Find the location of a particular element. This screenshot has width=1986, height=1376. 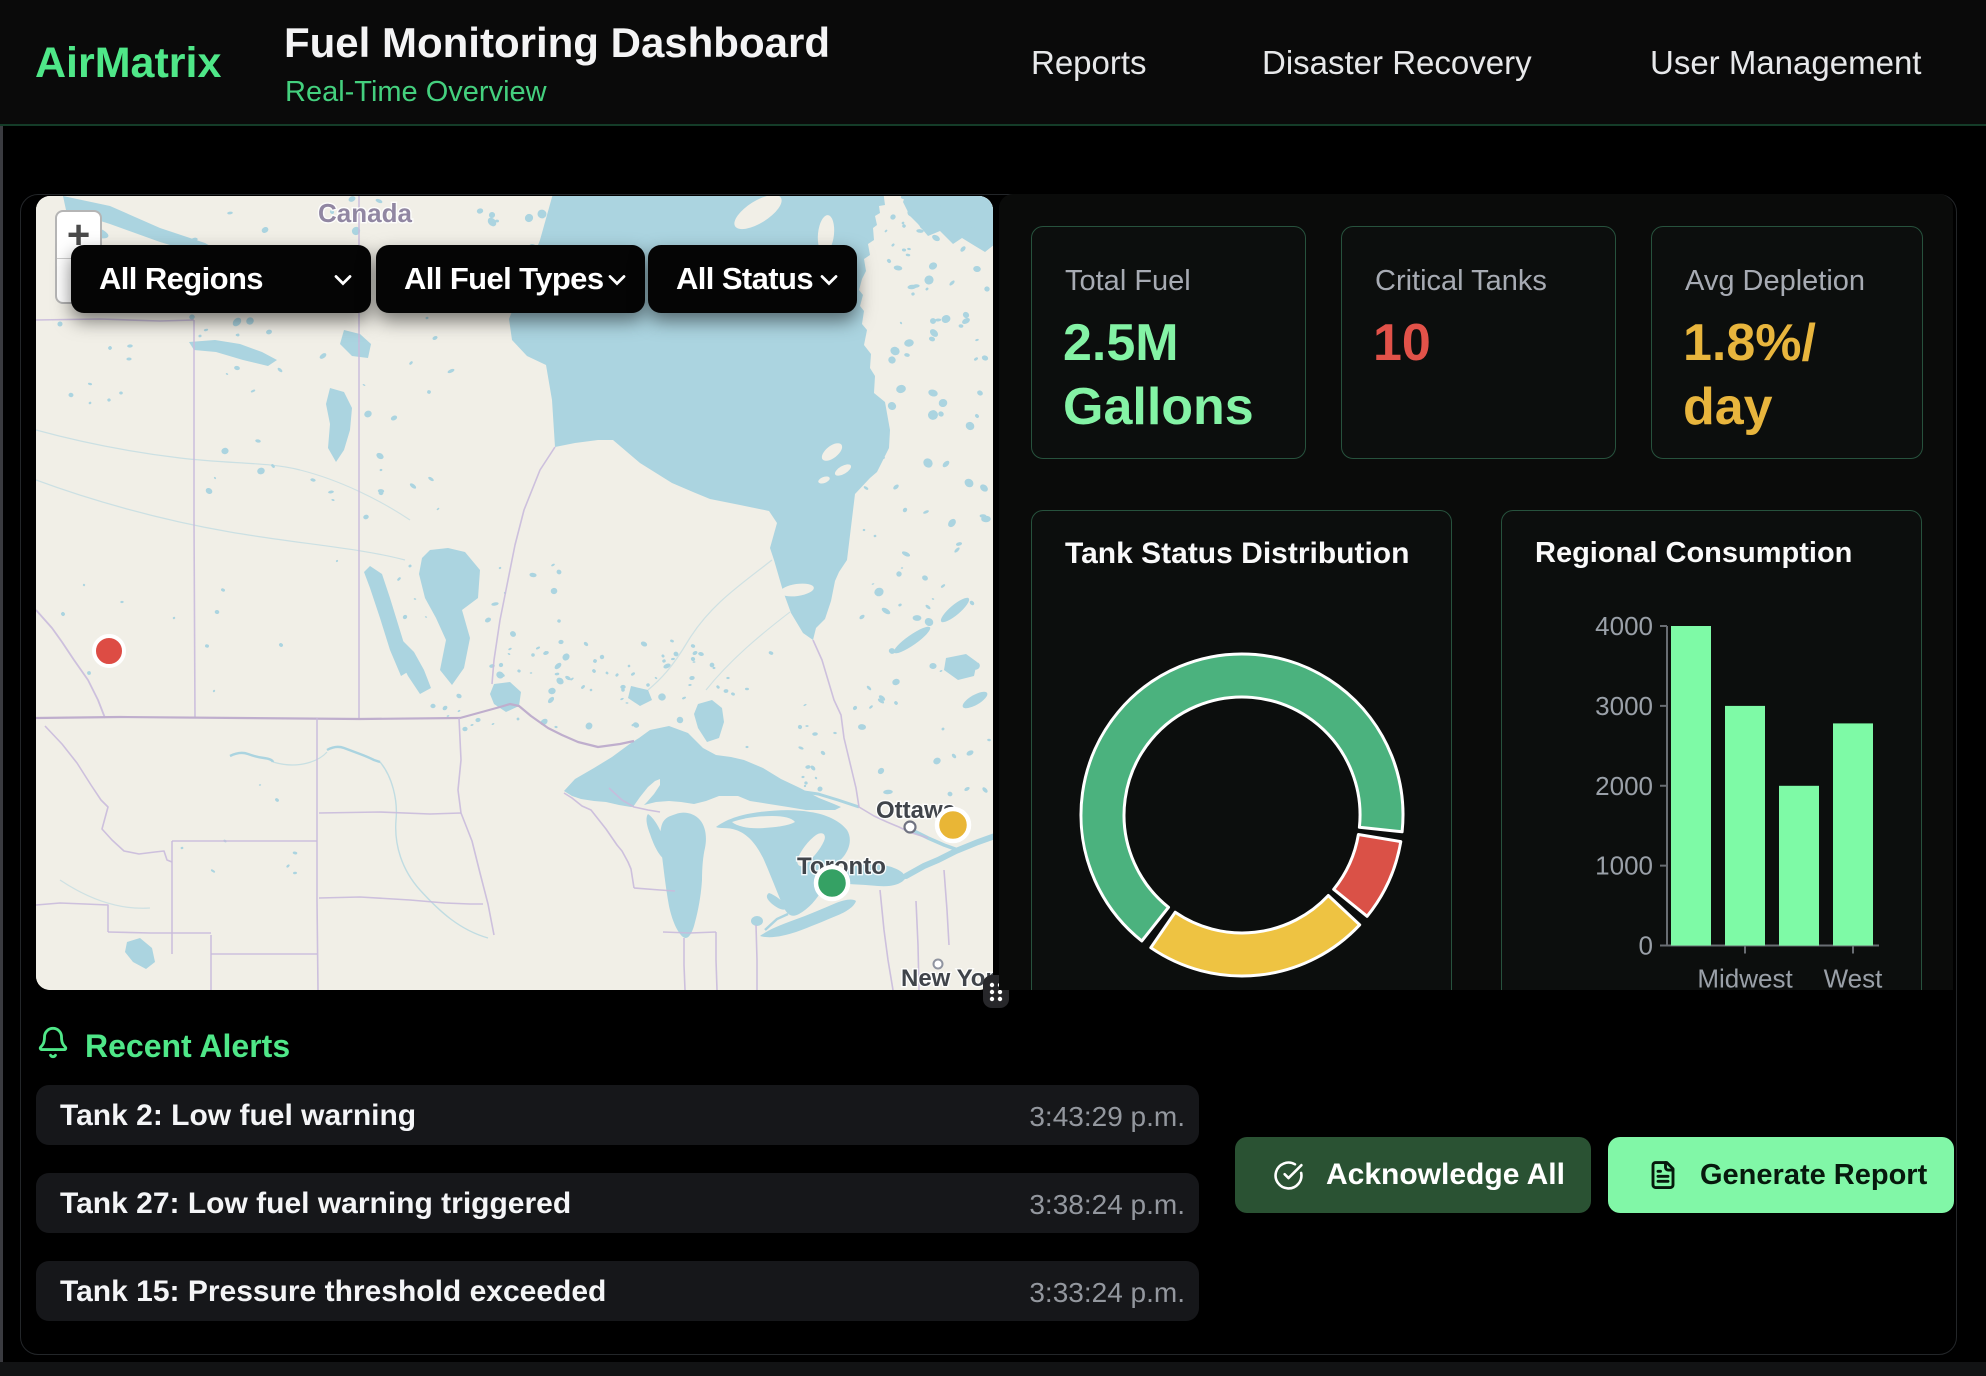

svg-text: 1000 is located at coordinates (1624, 866).